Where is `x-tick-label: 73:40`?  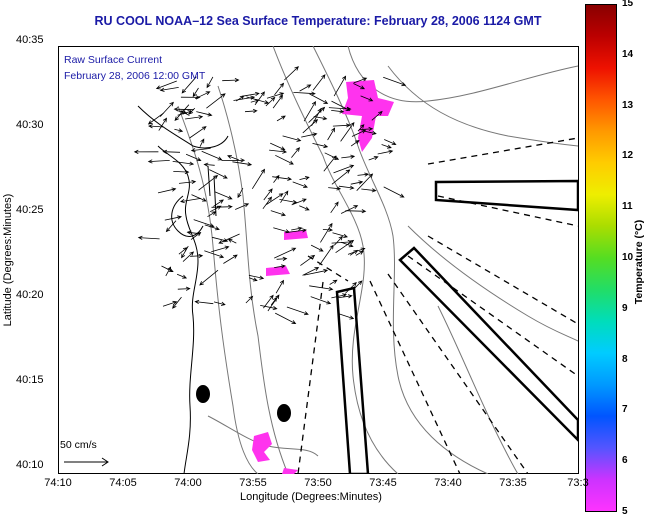 x-tick-label: 73:40 is located at coordinates (448, 483).